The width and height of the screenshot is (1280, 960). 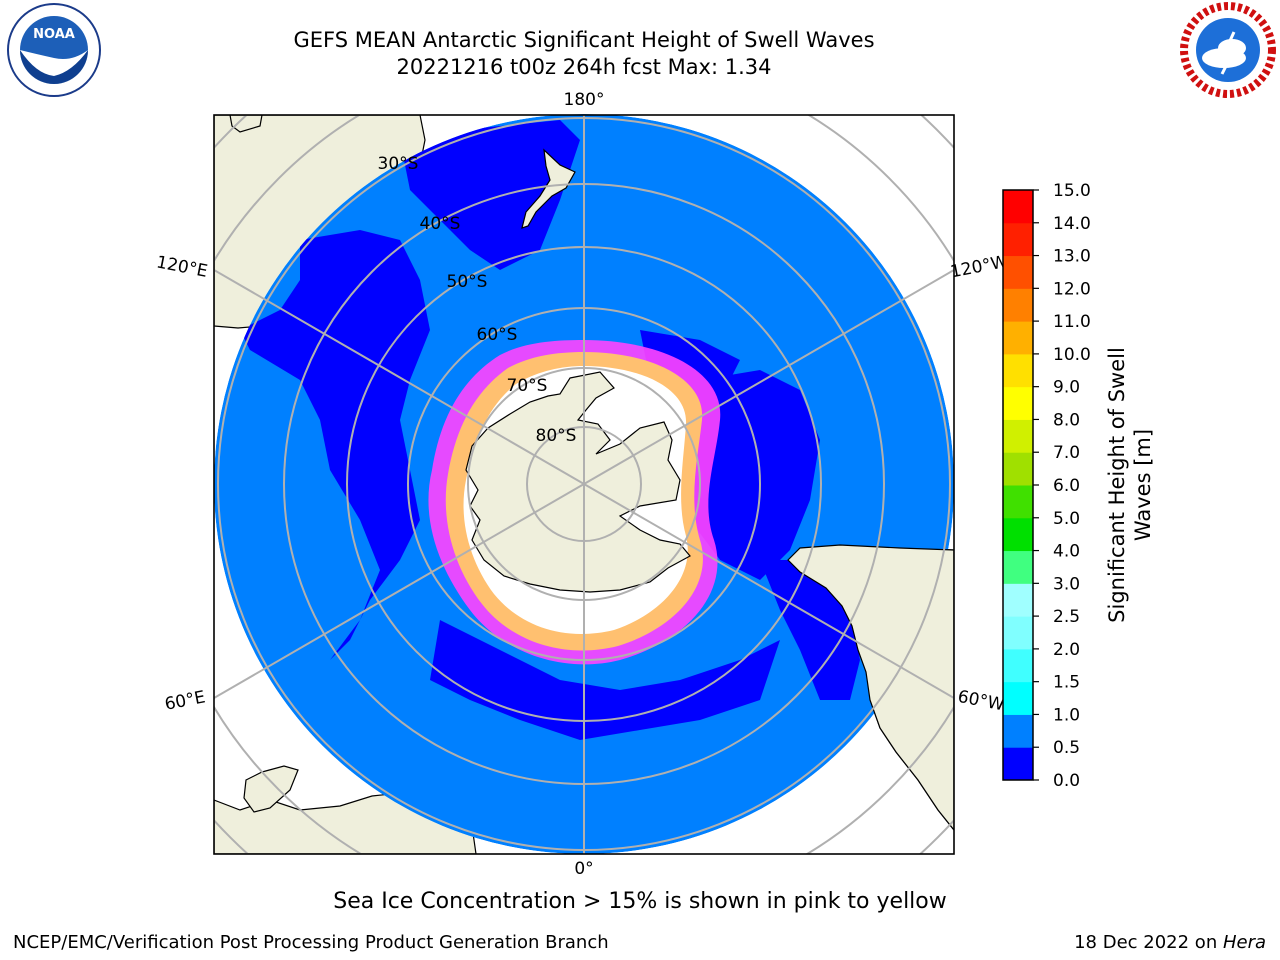 I want to click on chart-subtitle: 20221216 t00z 264h fcst Max: 1.34, so click(x=584, y=67).